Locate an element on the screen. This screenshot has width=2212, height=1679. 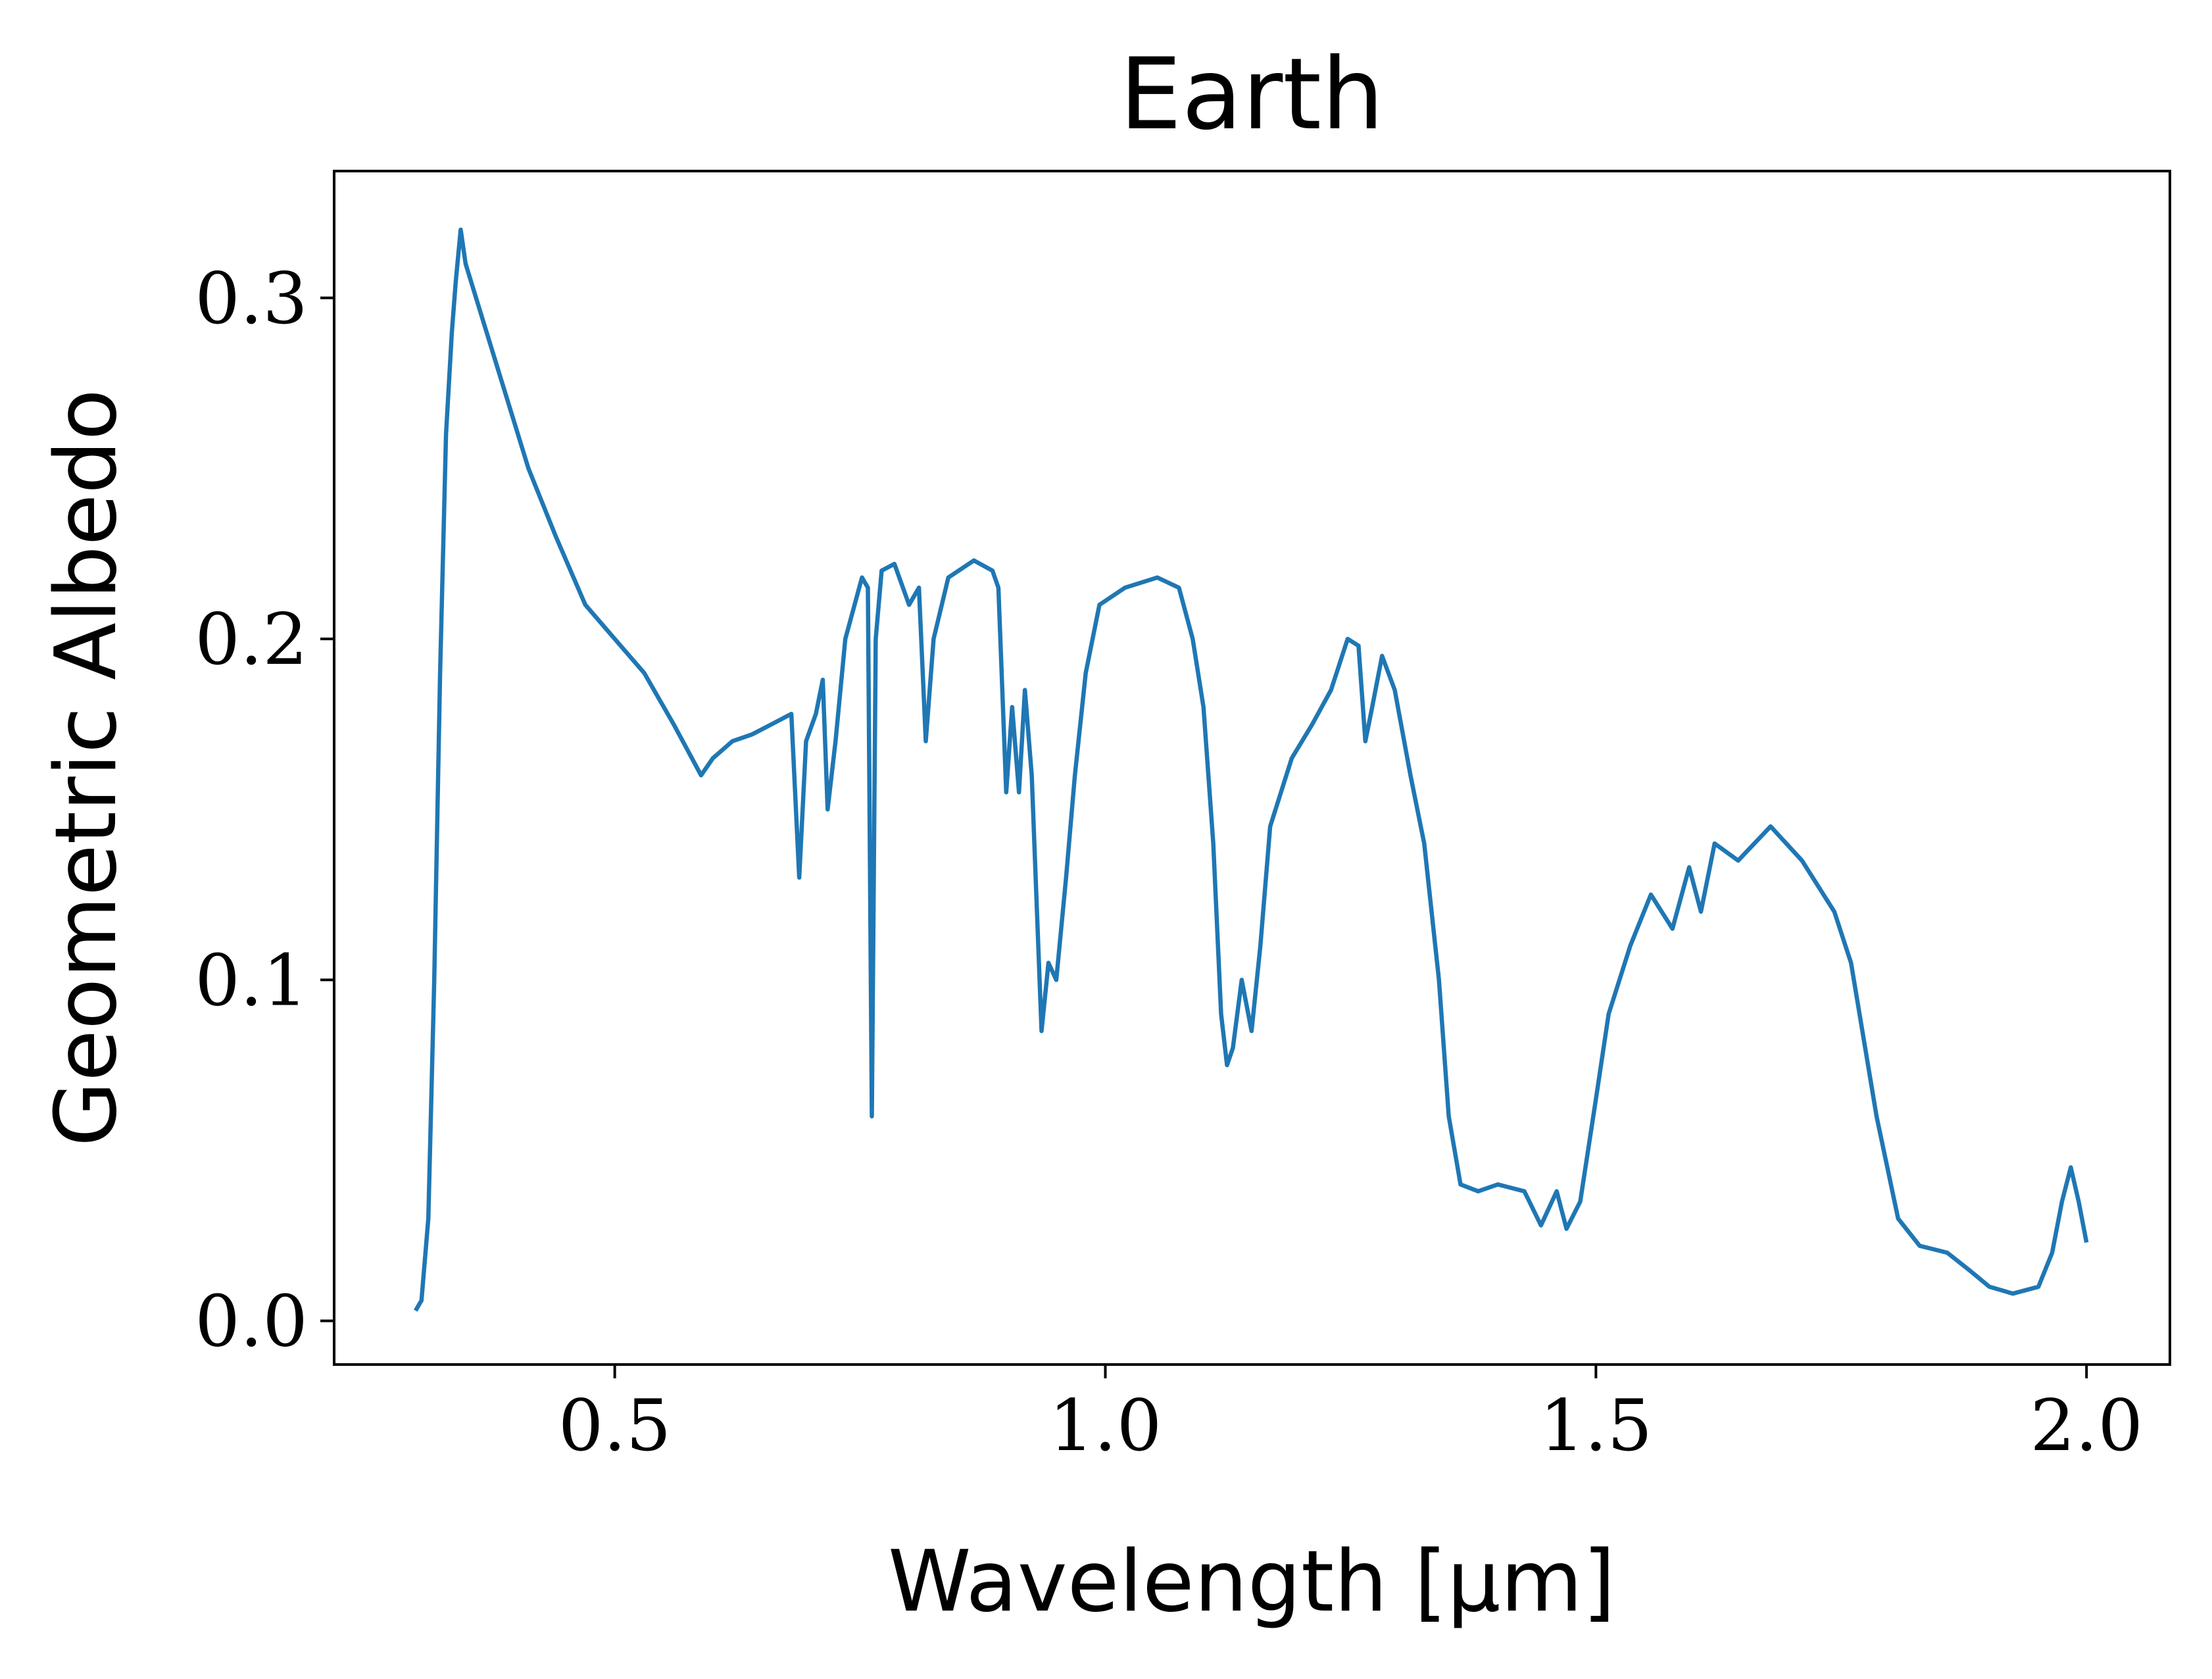
y-tick-label: 0.1 is located at coordinates (252, 981).